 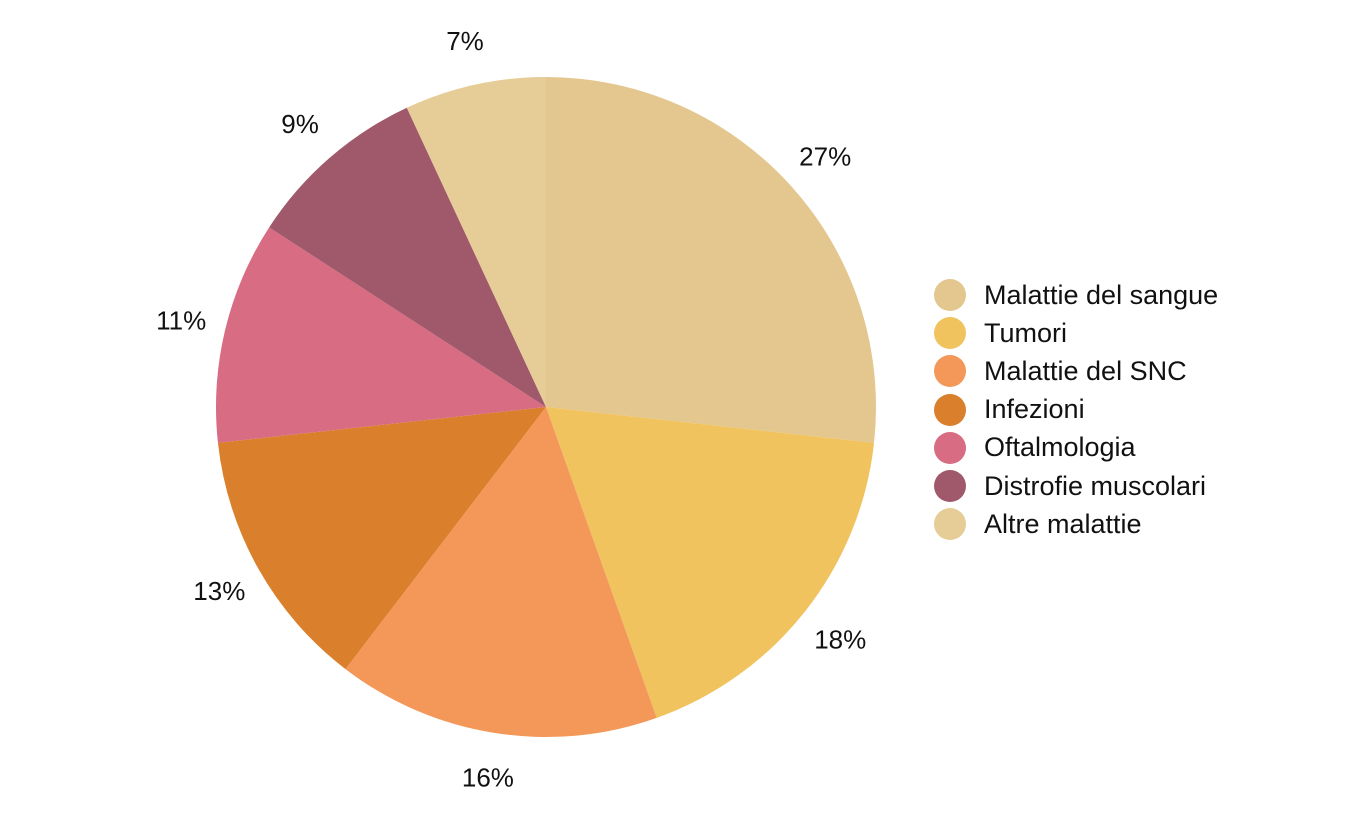 What do you see at coordinates (711, 260) in the screenshot?
I see `pie-slice-malattie-del-sangue` at bounding box center [711, 260].